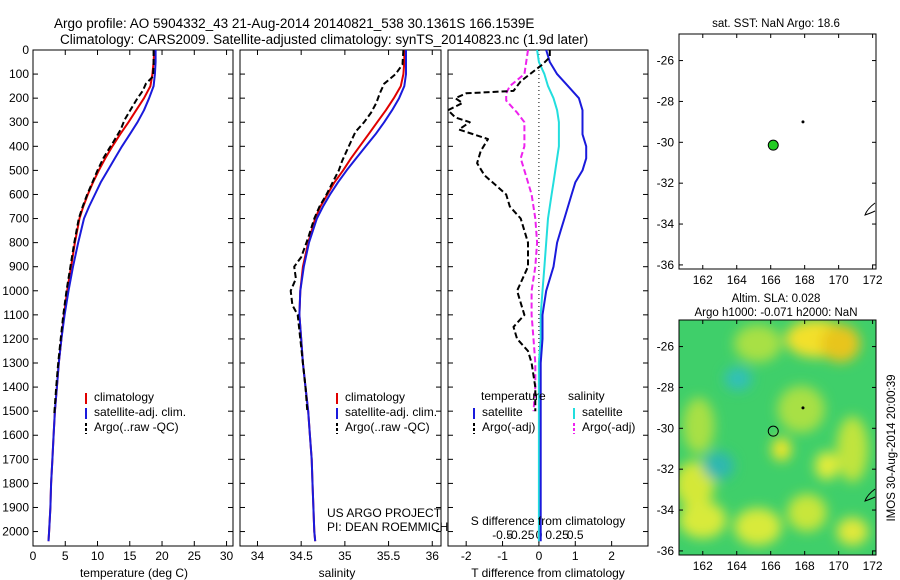 The height and width of the screenshot is (580, 900). What do you see at coordinates (703, 280) in the screenshot?
I see `sst-map-lon-tick-label: 162` at bounding box center [703, 280].